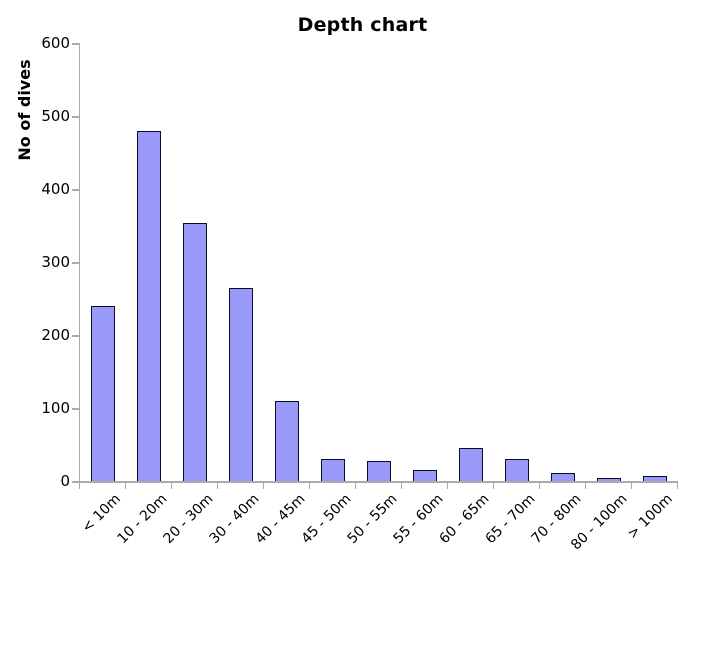  What do you see at coordinates (188, 519) in the screenshot?
I see `x-tick-label: 20 - 30m` at bounding box center [188, 519].